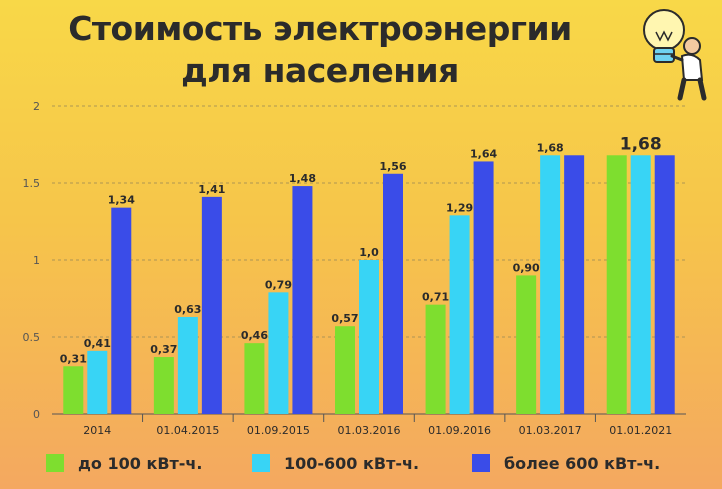 This screenshot has height=489, width=722. Describe the element at coordinates (163, 349) in the screenshot. I see `data-label-s0-c1: 0,37` at that location.